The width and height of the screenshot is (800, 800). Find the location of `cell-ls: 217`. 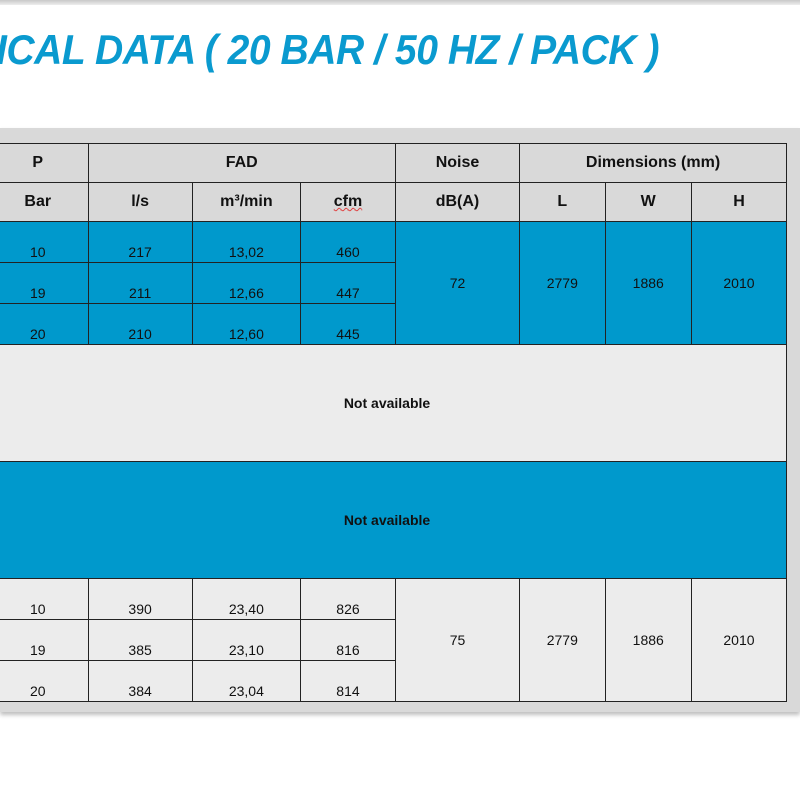

cell-ls: 217 is located at coordinates (140, 242).